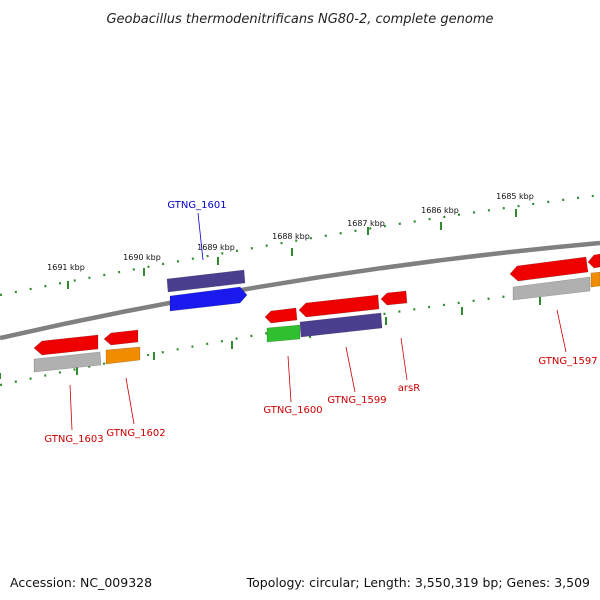 This screenshot has height=600, width=600. What do you see at coordinates (409, 388) in the screenshot?
I see `gene-label-arsr: arsR` at bounding box center [409, 388].